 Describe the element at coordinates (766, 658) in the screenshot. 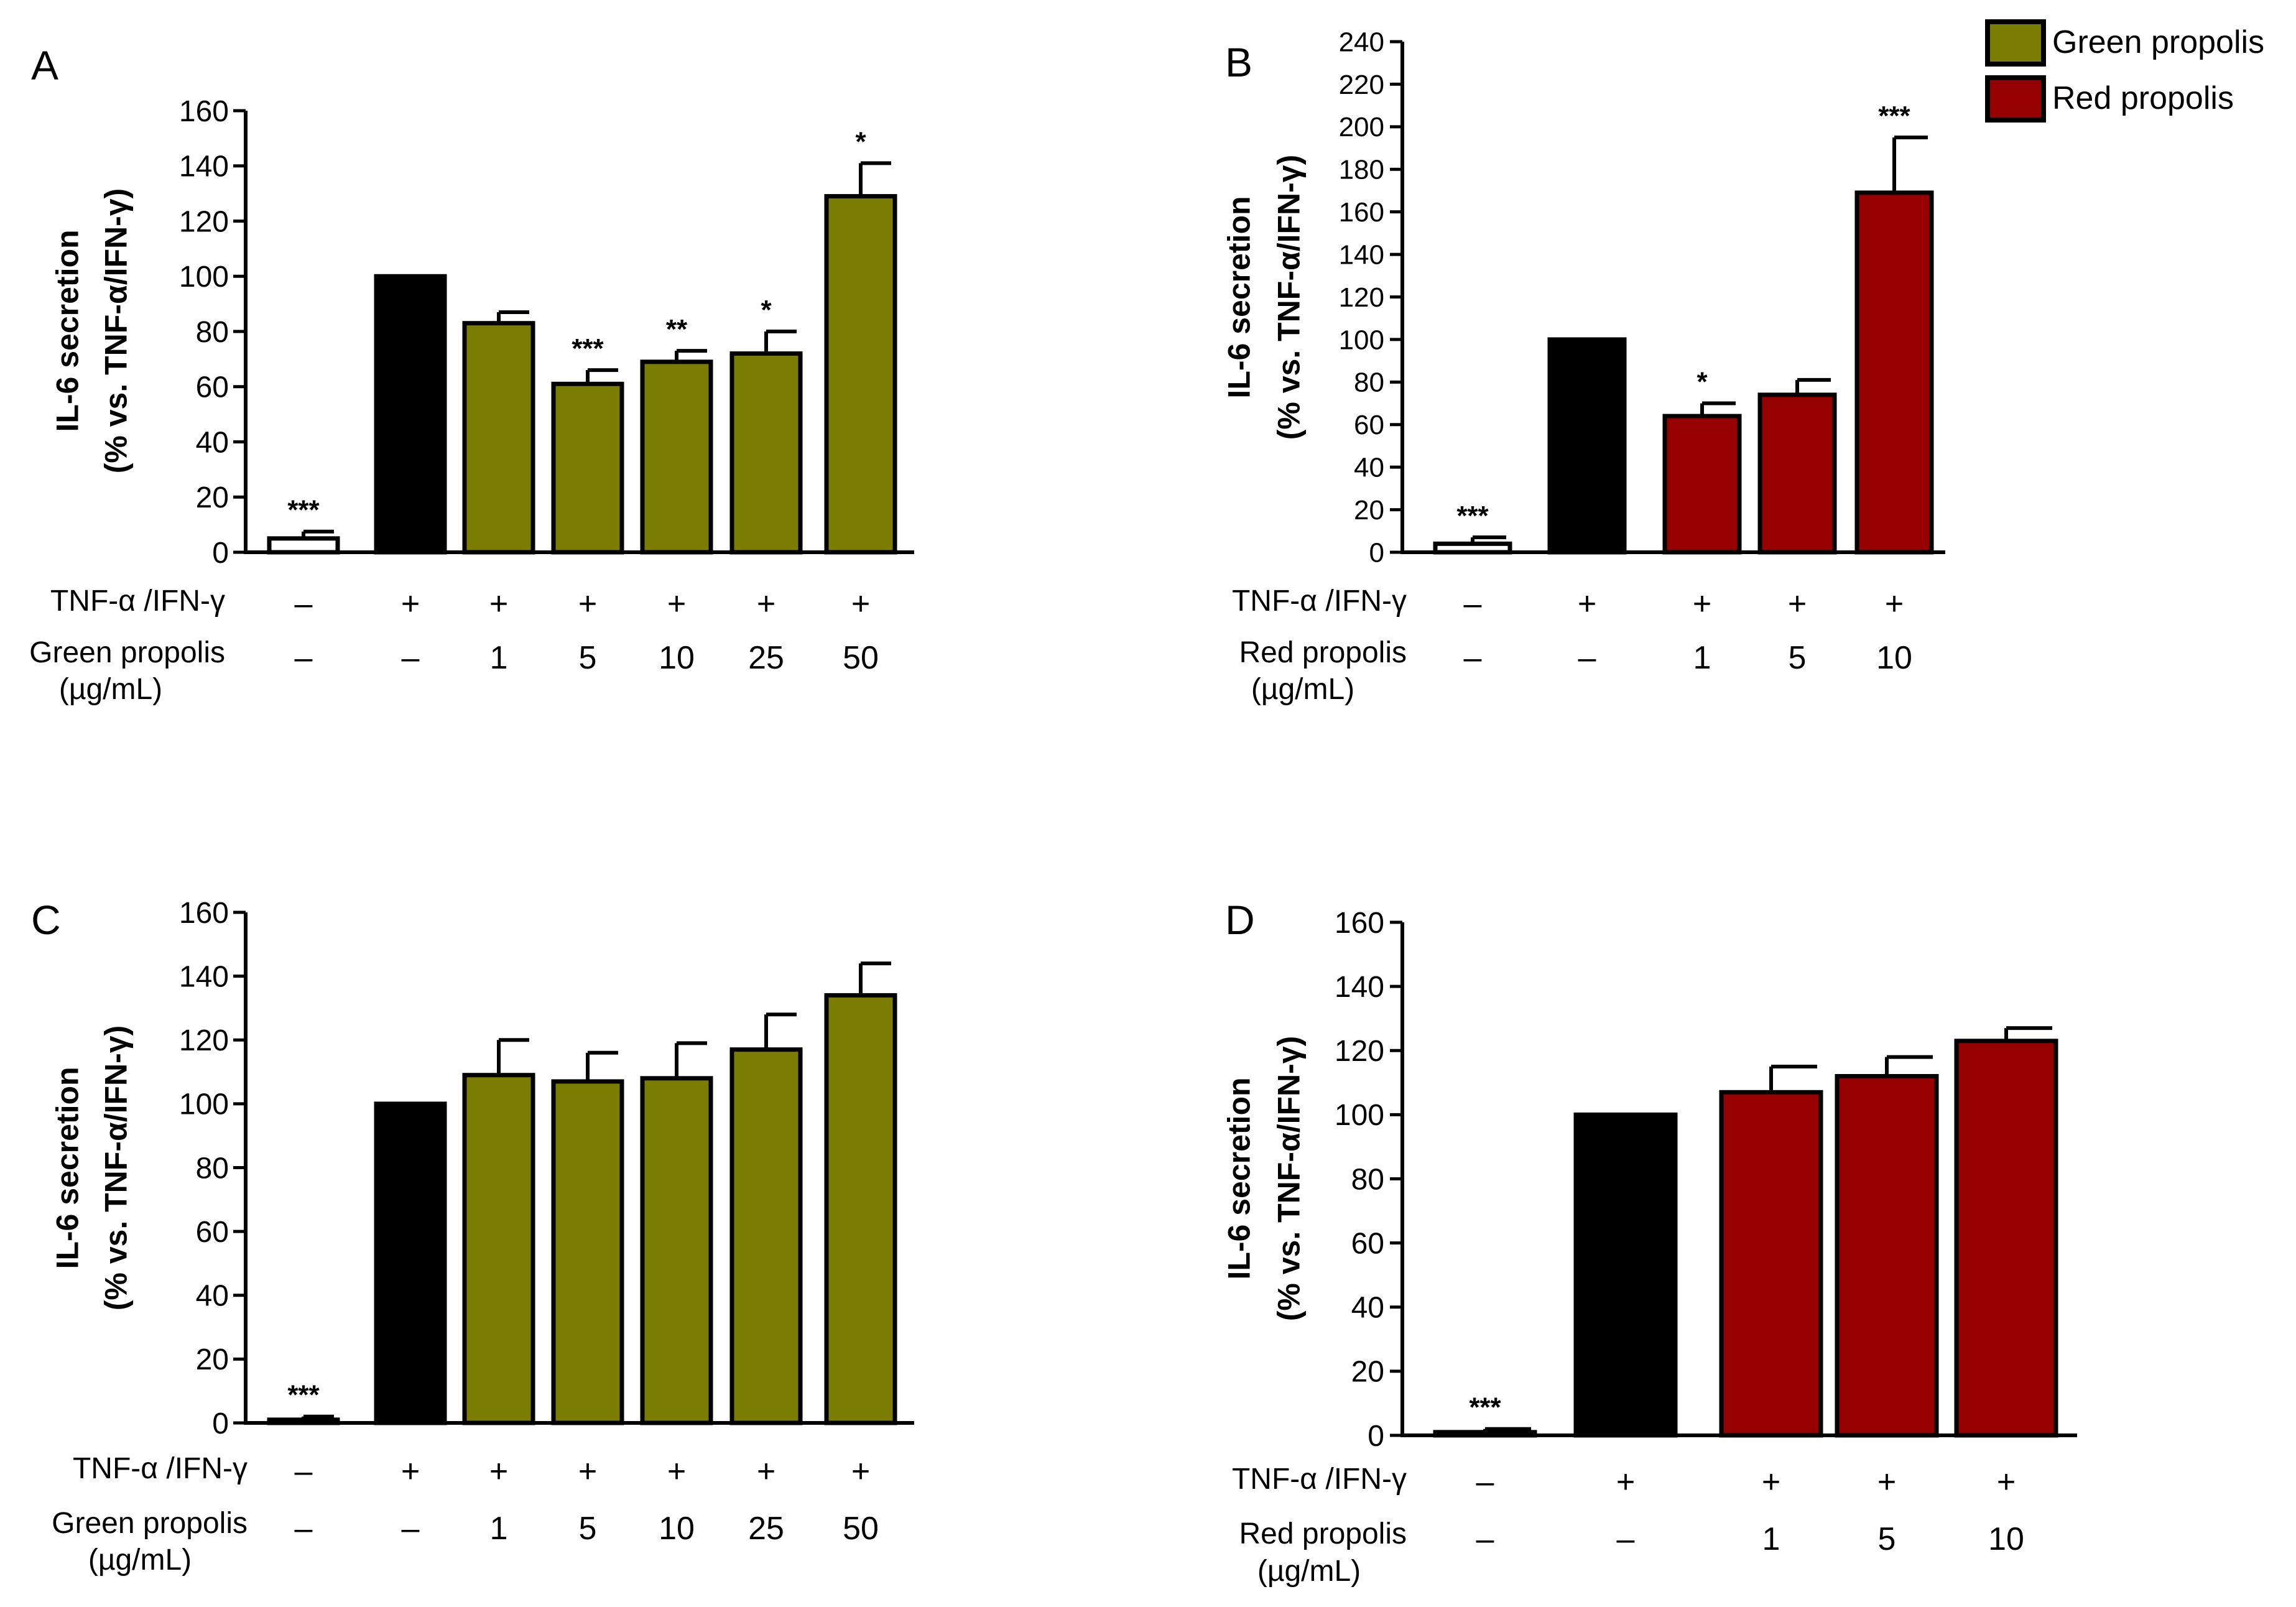

I see `row2-value: 25` at that location.